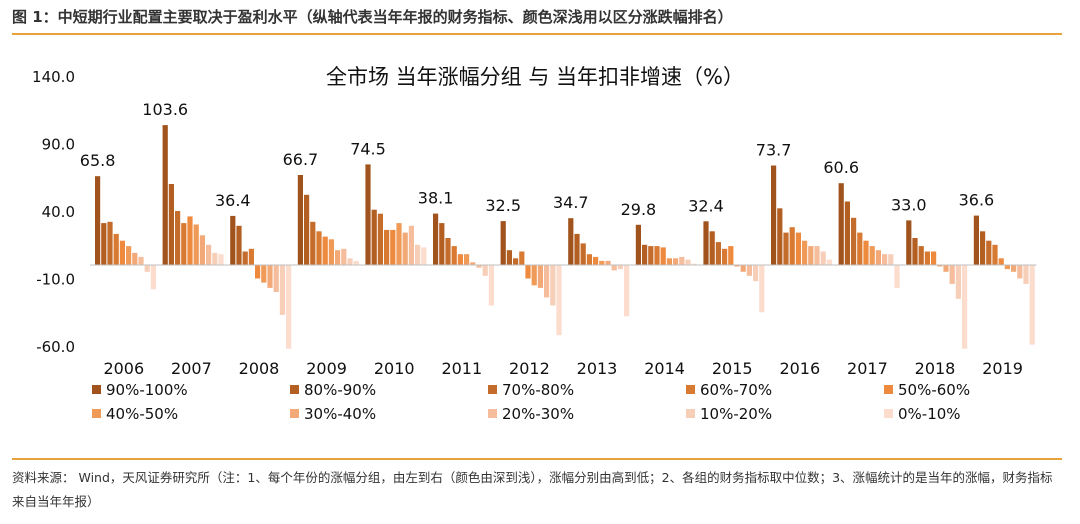 The image size is (1080, 524). I want to click on data-label: 34.7, so click(571, 202).